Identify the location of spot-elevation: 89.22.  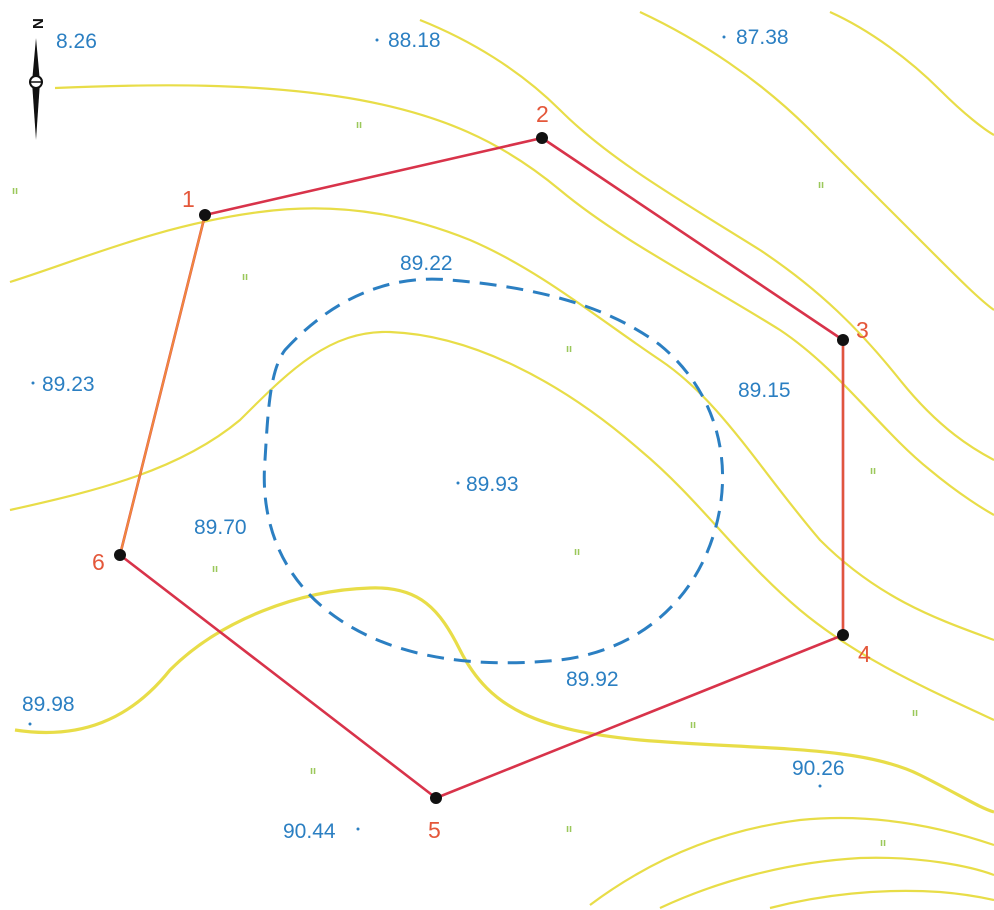
(426, 263).